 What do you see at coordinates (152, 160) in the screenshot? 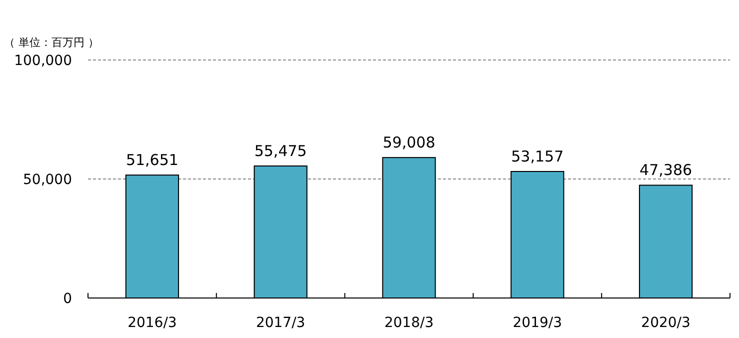
I see `data-label: 51,651` at bounding box center [152, 160].